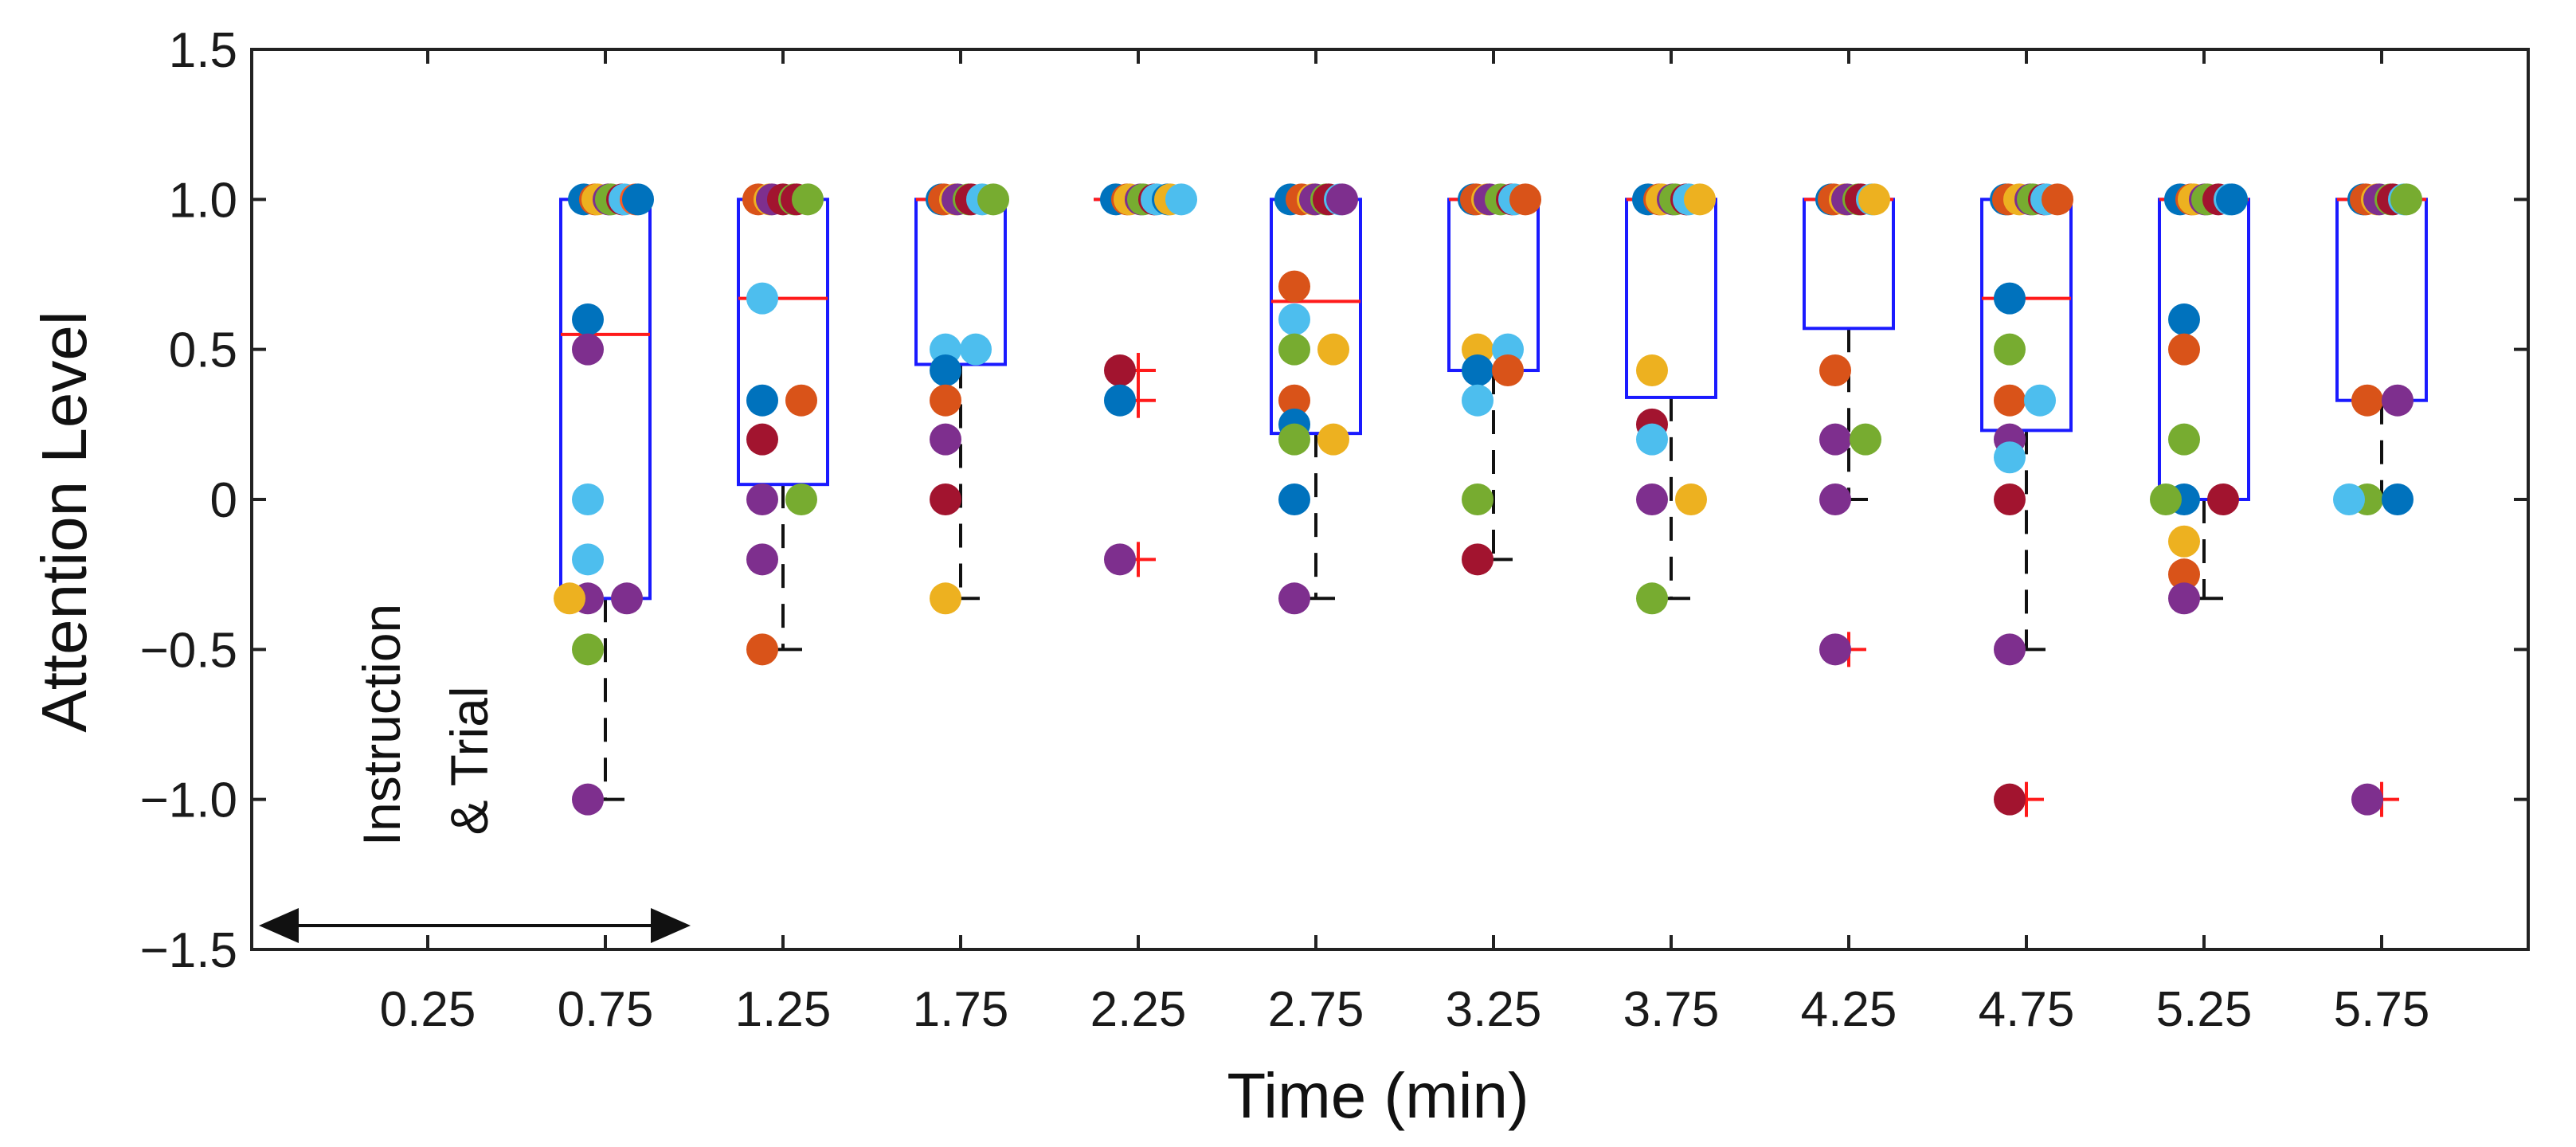 This screenshot has height=1147, width=2576. What do you see at coordinates (783, 1009) in the screenshot?
I see `x-tick-label: 1.25` at bounding box center [783, 1009].